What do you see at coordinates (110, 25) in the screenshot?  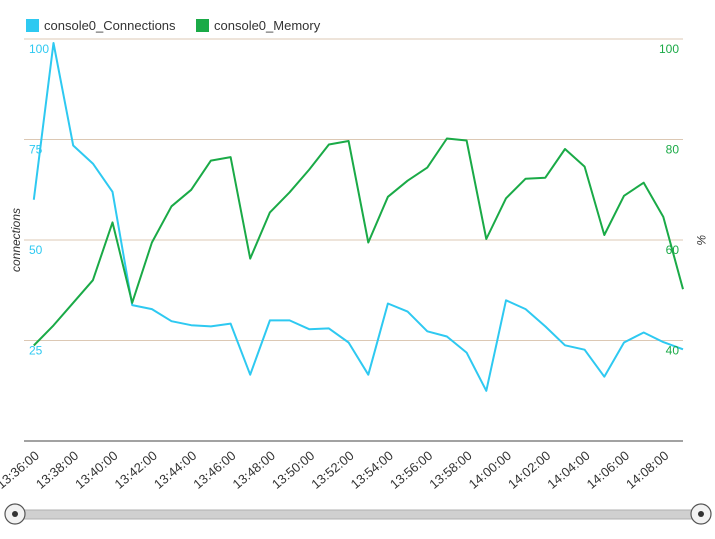 I see `legend-label: console0_Connections` at bounding box center [110, 25].